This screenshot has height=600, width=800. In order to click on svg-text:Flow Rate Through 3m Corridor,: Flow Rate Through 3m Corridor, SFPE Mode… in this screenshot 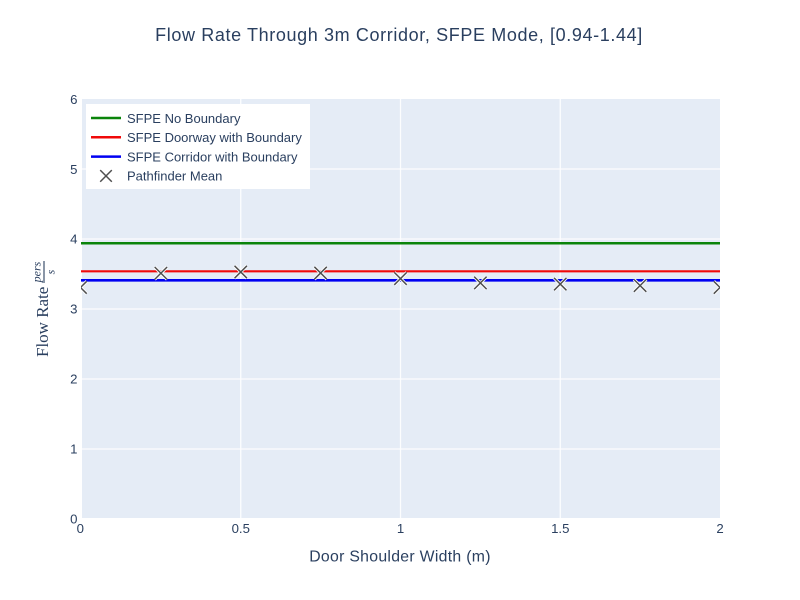, I will do `click(399, 35)`.